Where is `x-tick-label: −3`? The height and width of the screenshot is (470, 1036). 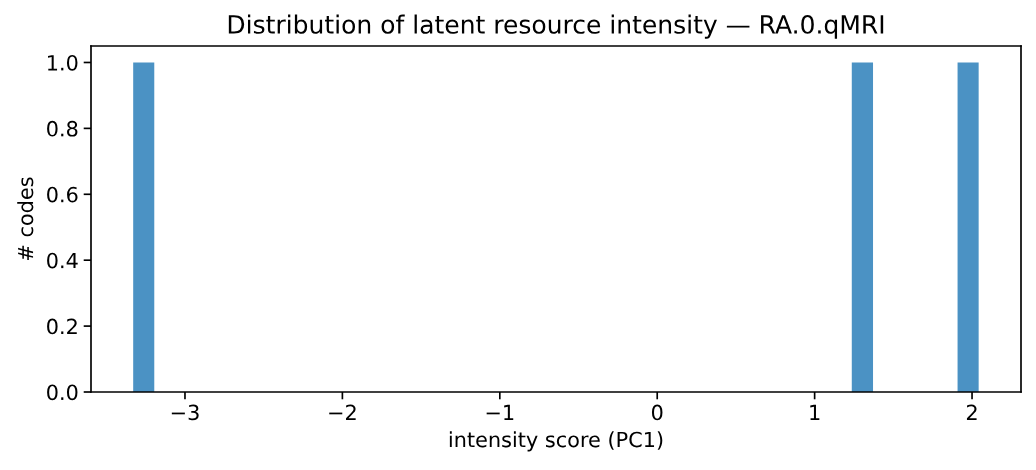
x-tick-label: −3 is located at coordinates (185, 412).